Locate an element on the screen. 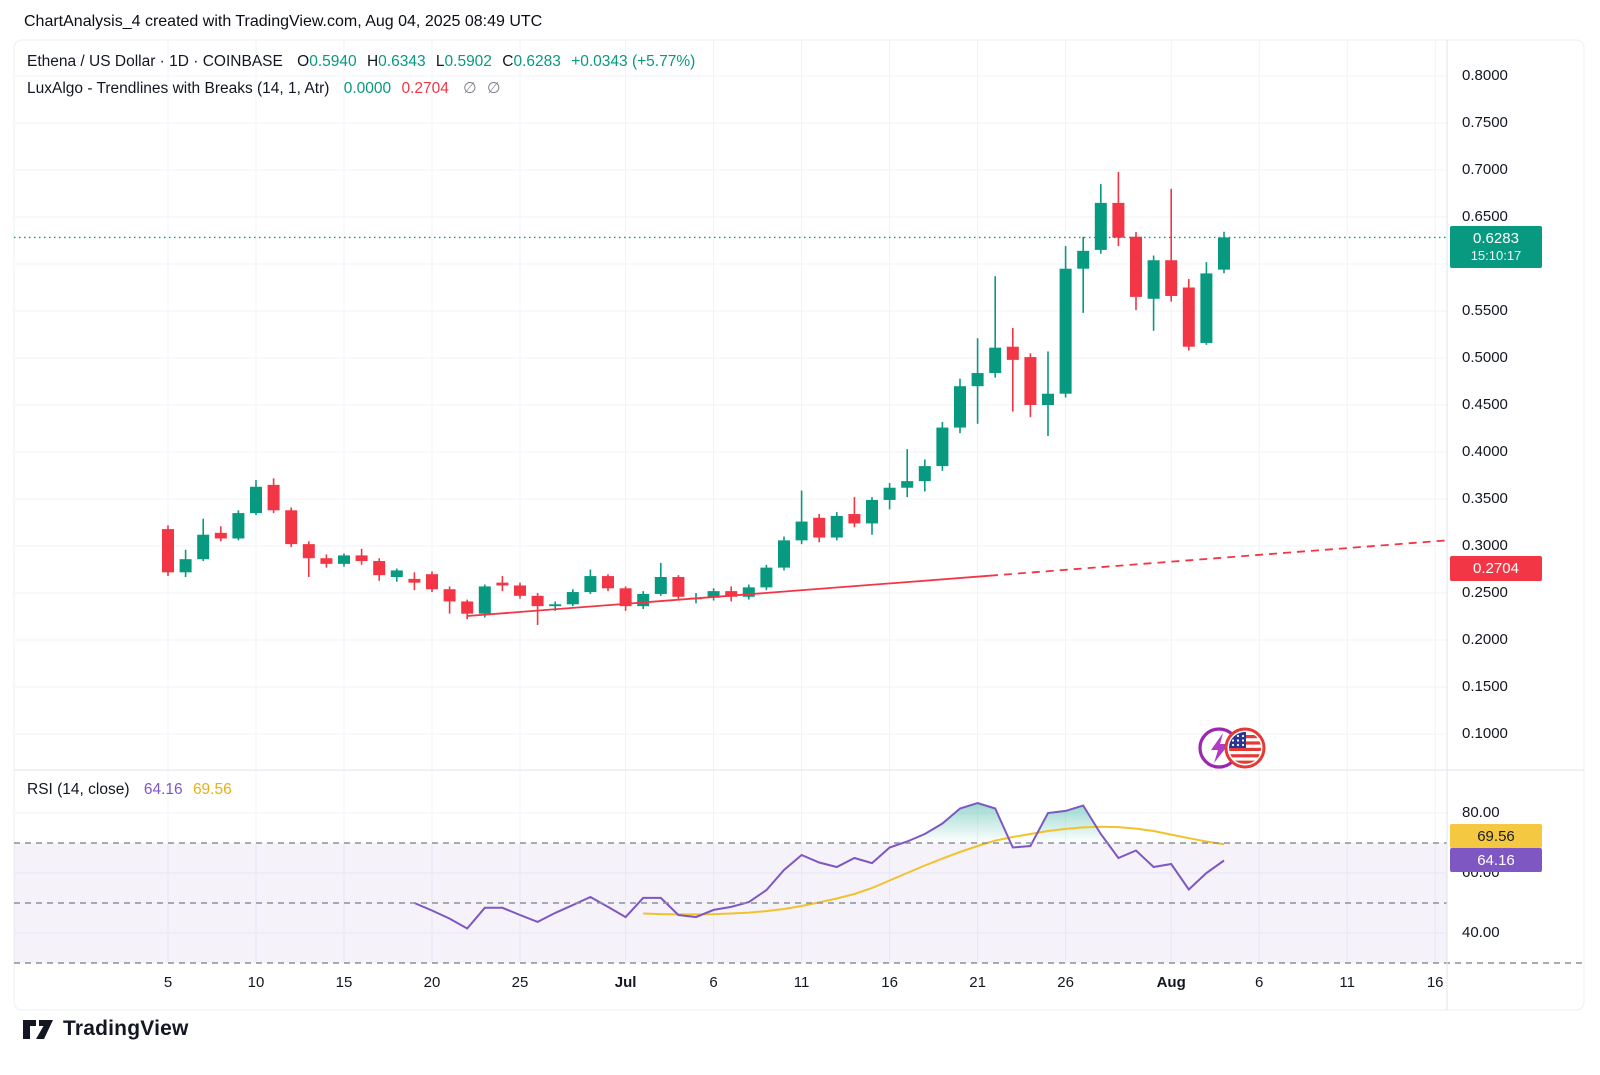 The width and height of the screenshot is (1600, 1075). rsi-value-tag: 64.16 is located at coordinates (1496, 860).